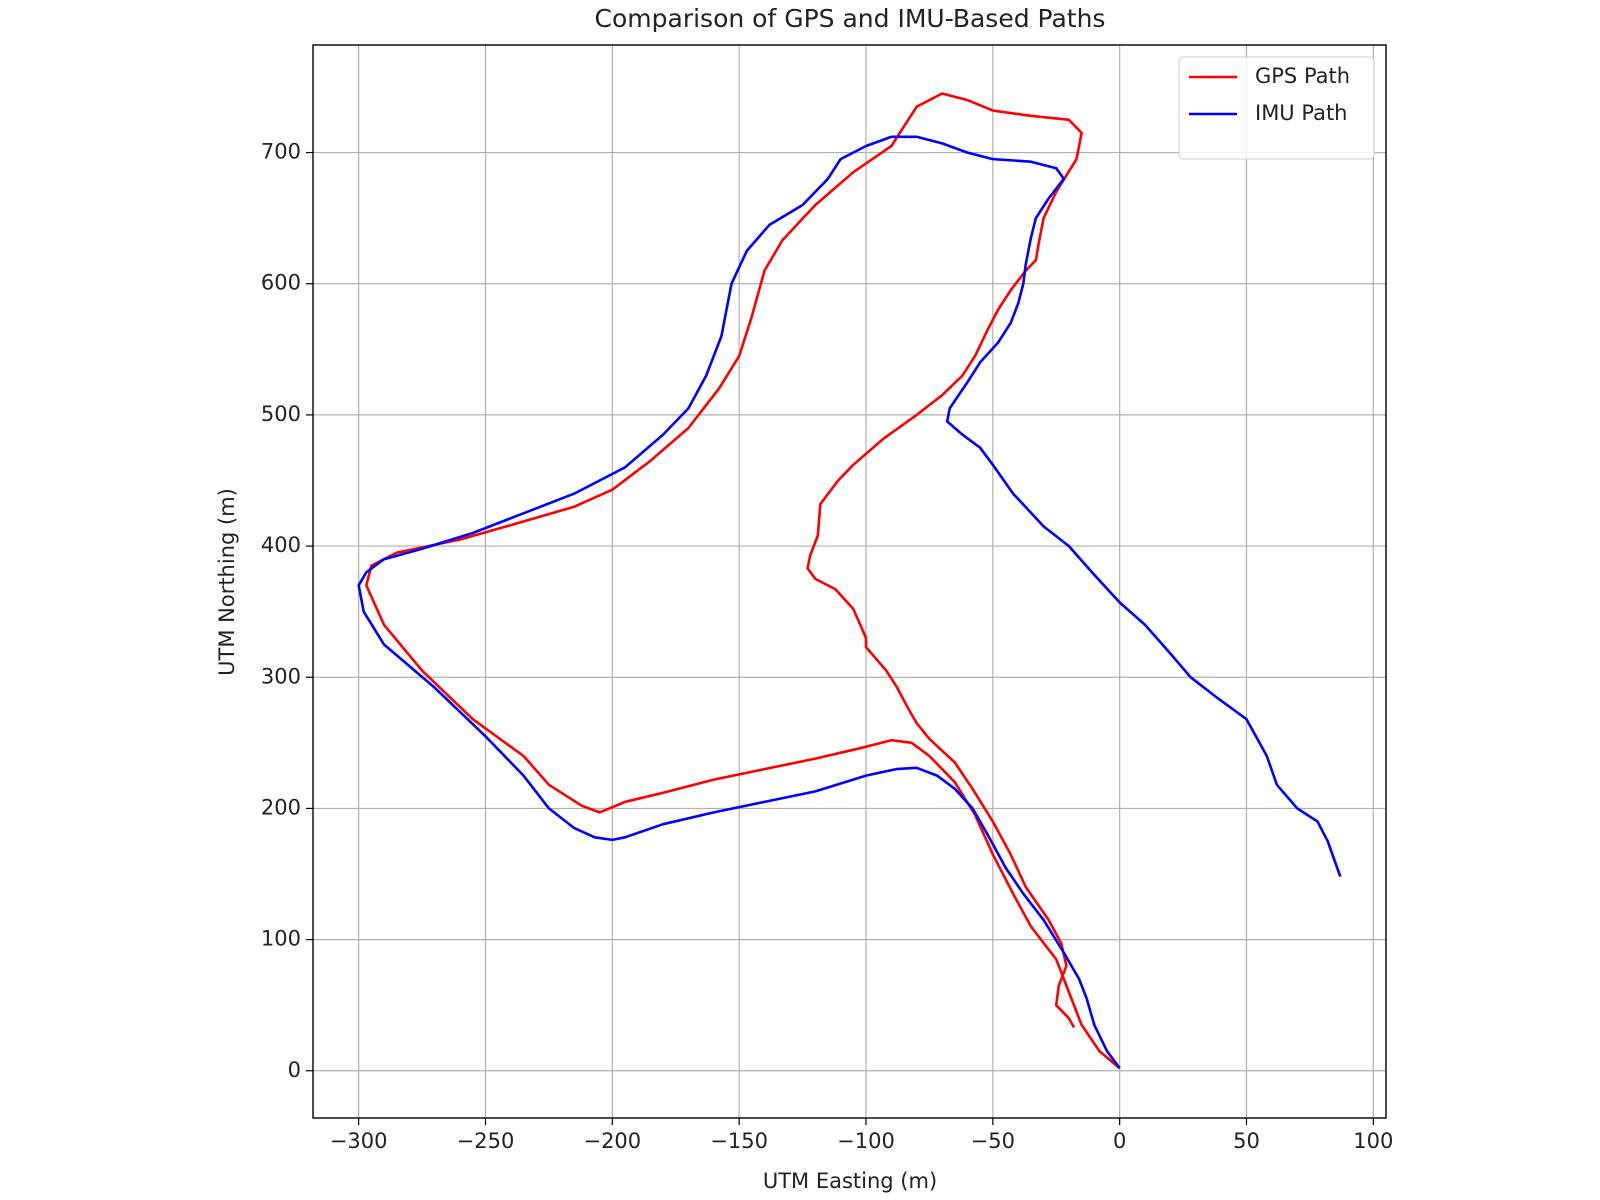 The width and height of the screenshot is (1600, 1200). What do you see at coordinates (281, 283) in the screenshot?
I see `y-tick-label: 600` at bounding box center [281, 283].